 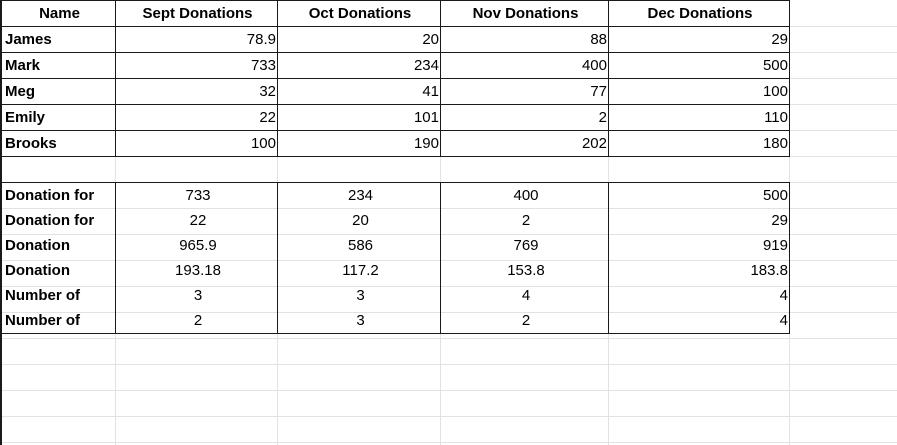 What do you see at coordinates (359, 13) in the screenshot?
I see `column-header-oct: Oct Donations` at bounding box center [359, 13].